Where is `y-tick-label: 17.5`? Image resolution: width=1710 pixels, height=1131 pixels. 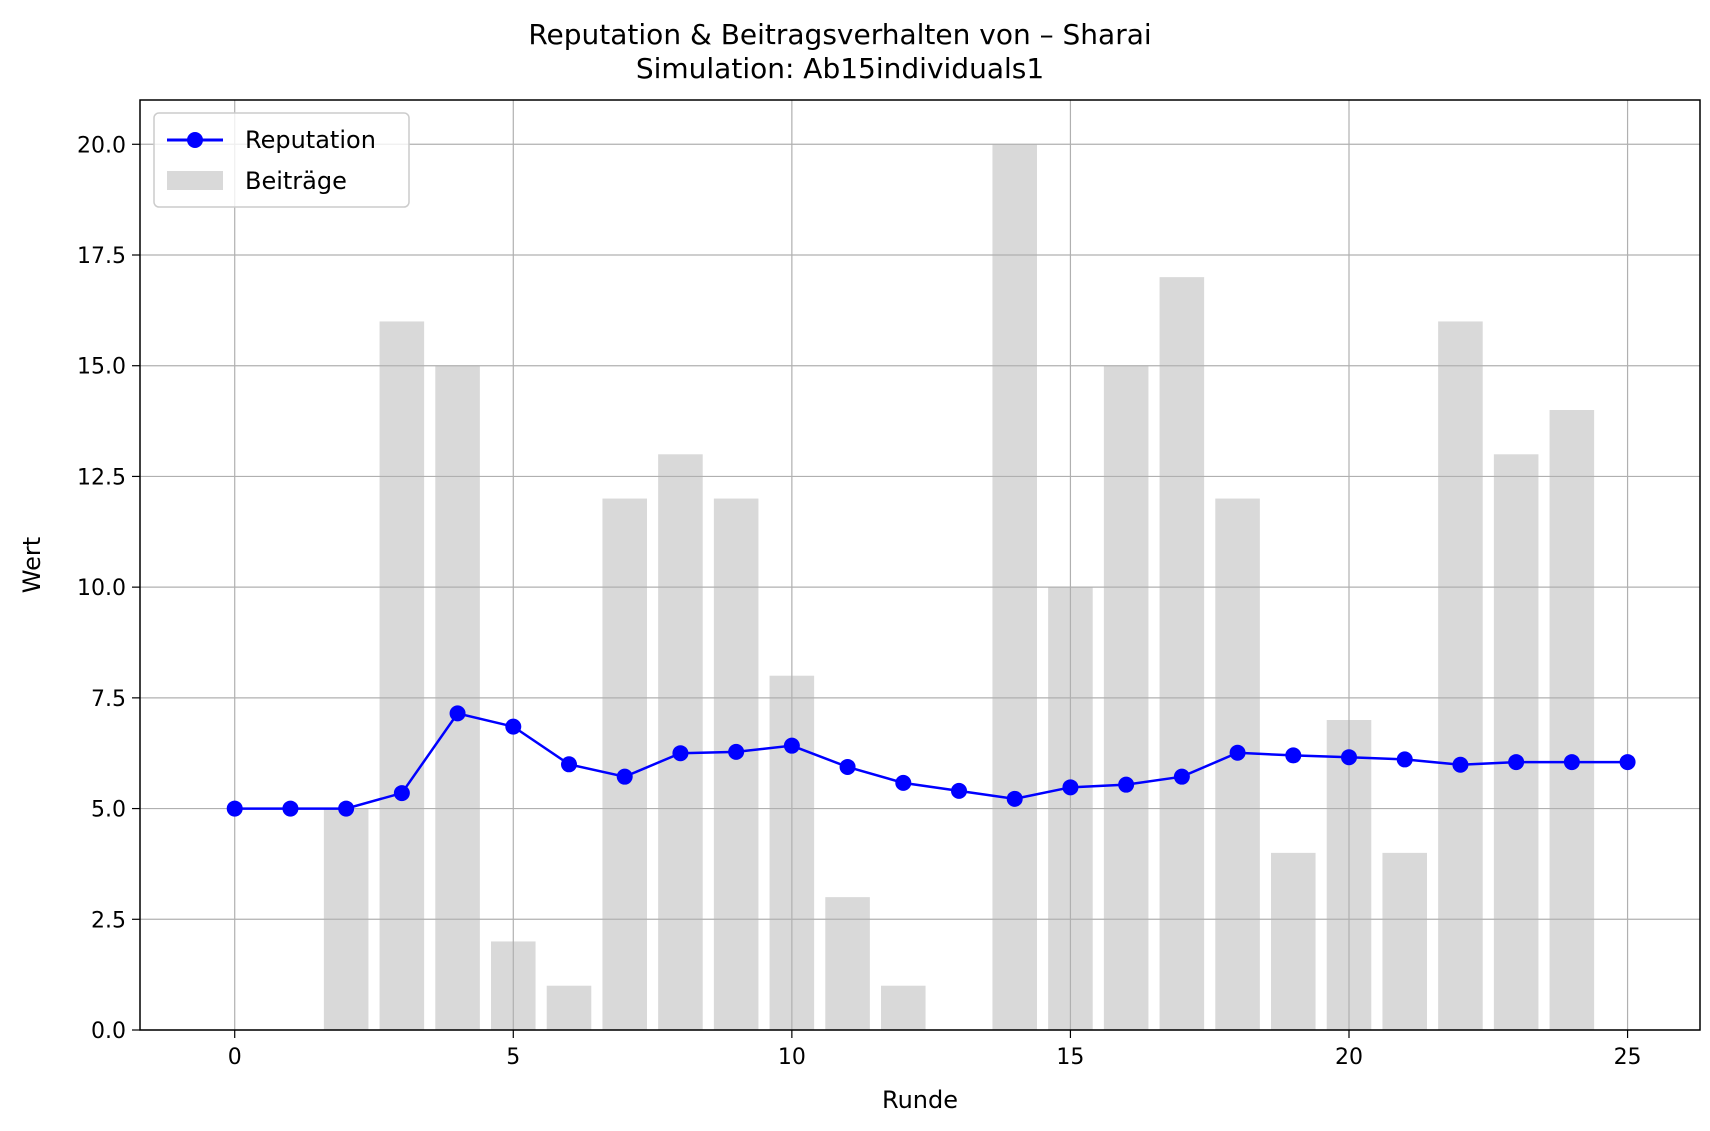 y-tick-label: 17.5 is located at coordinates (101, 256).